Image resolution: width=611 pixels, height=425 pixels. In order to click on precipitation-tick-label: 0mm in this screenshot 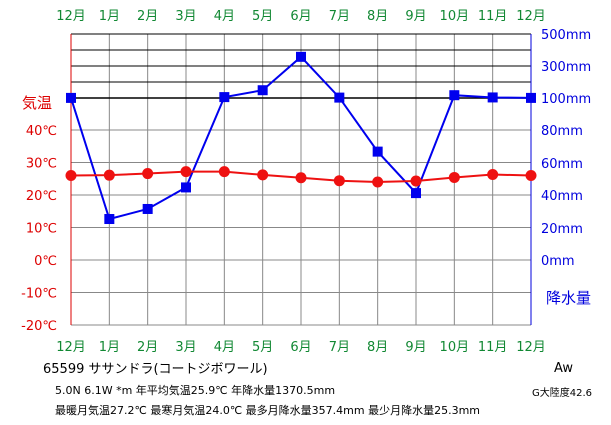, I will do `click(558, 261)`.